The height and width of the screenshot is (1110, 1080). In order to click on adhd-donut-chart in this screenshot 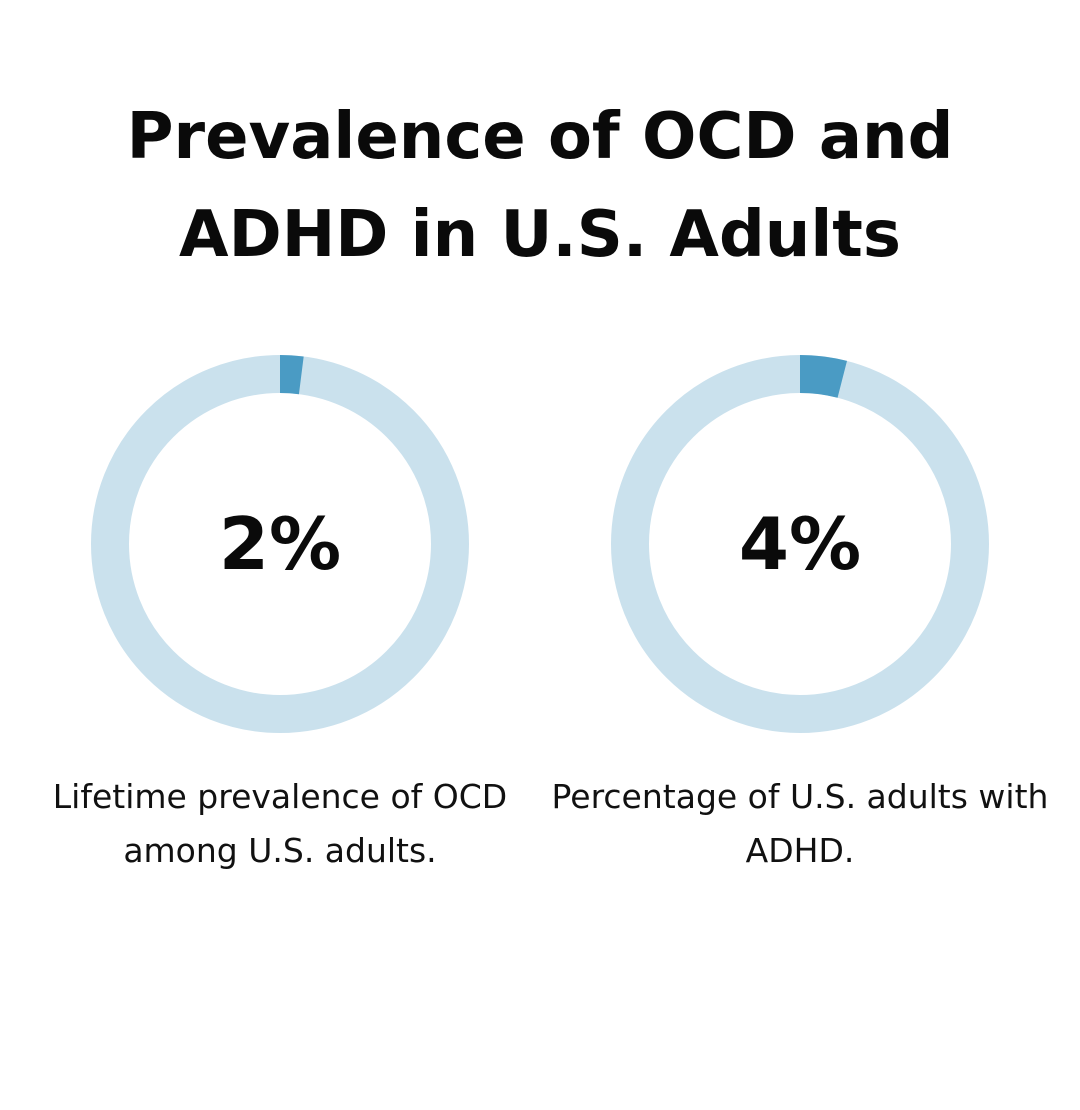, I will do `click(800, 544)`.